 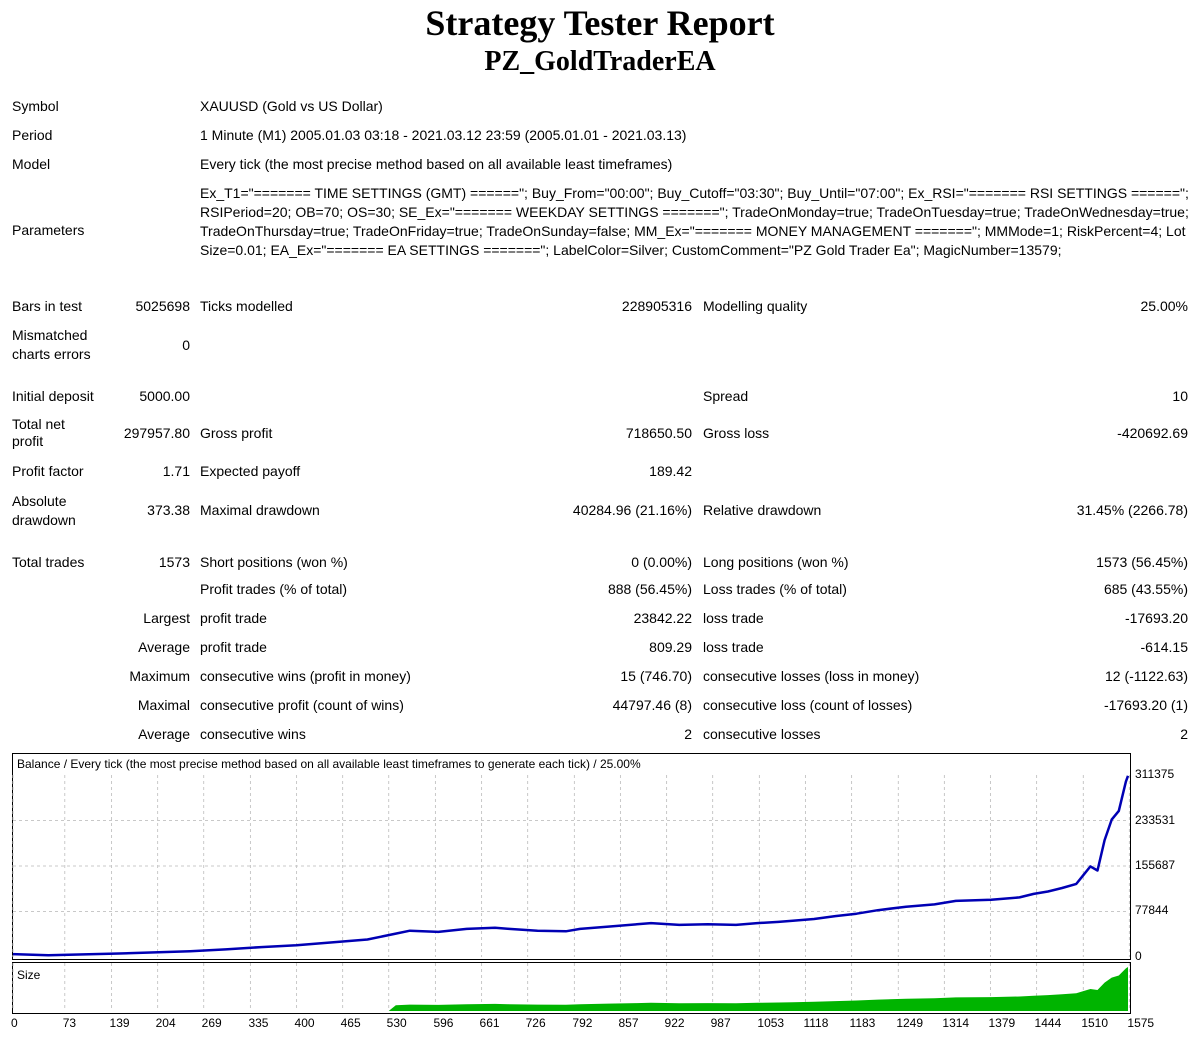 I want to click on maxl-loss-value: -17693.20 (1), so click(x=1145, y=705).